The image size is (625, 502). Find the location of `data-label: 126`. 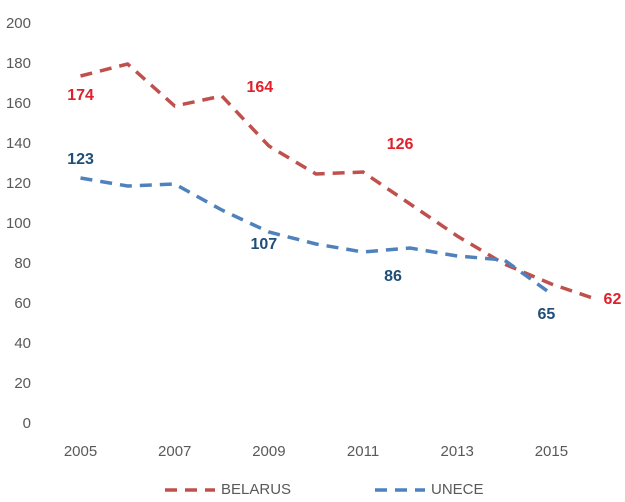

data-label: 126 is located at coordinates (400, 144).